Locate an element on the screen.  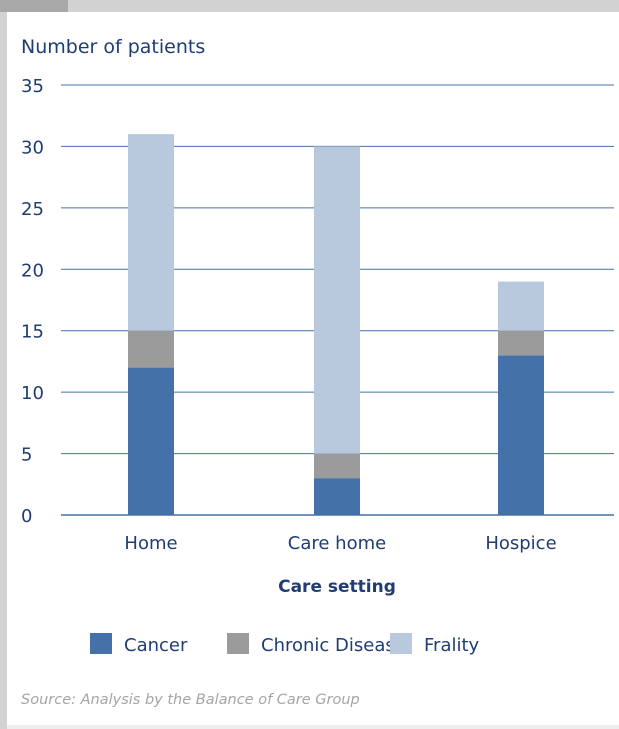
y-tick-label: 25 is located at coordinates (32, 209).